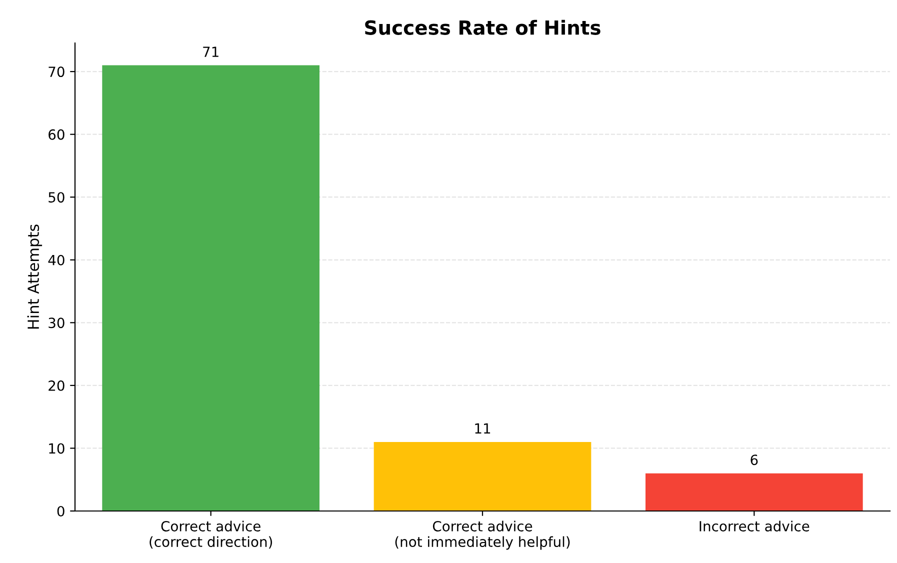 The image size is (897, 563). Describe the element at coordinates (56, 385) in the screenshot. I see `y-tick-label: 20` at that location.